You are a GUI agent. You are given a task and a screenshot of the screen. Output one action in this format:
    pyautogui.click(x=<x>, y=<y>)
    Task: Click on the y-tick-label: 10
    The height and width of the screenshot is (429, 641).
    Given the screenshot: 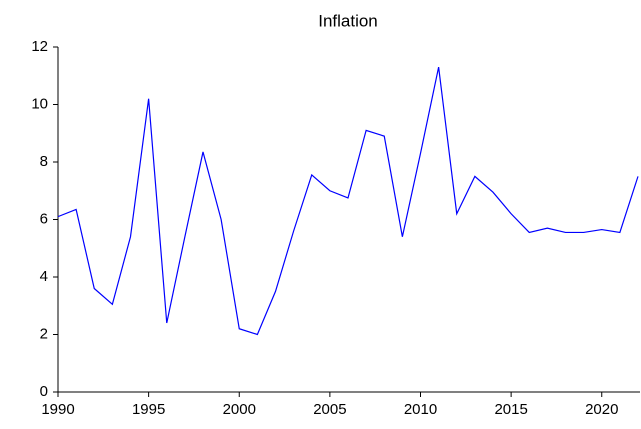 What is the action you would take?
    pyautogui.click(x=39, y=103)
    